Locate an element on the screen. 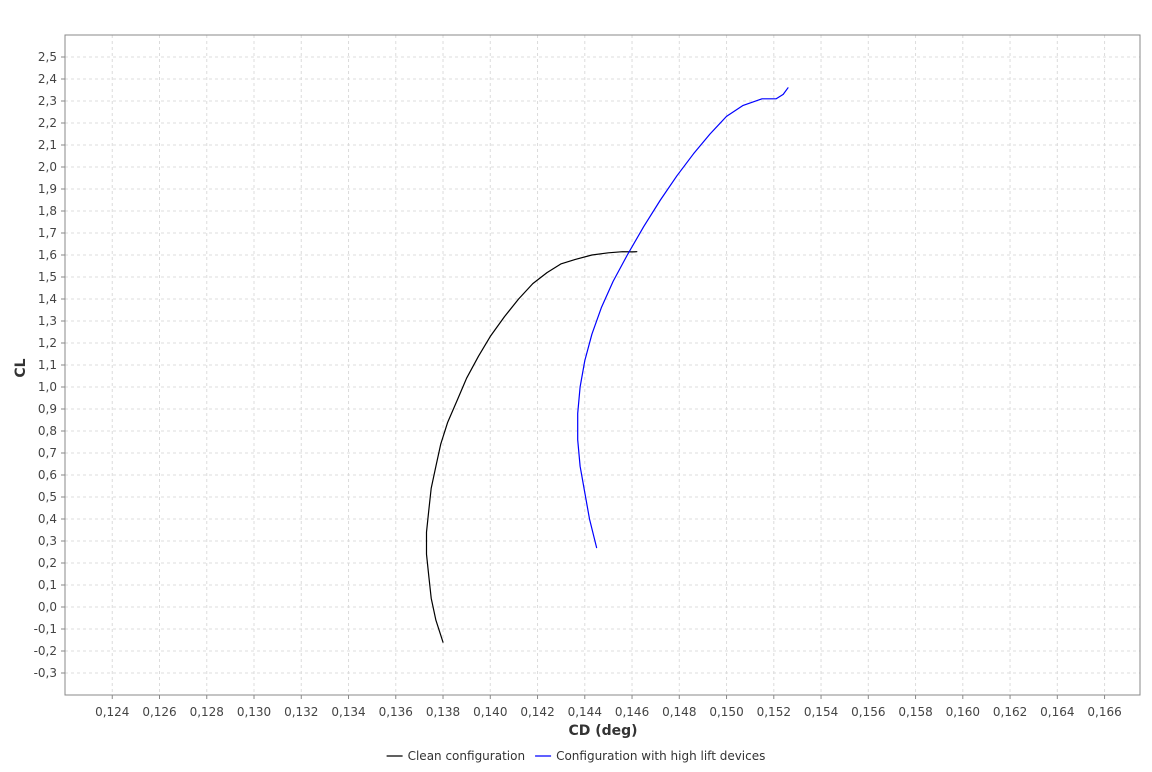 Image resolution: width=1152 pixels, height=772 pixels. x-tick-label: 0,136 is located at coordinates (396, 712).